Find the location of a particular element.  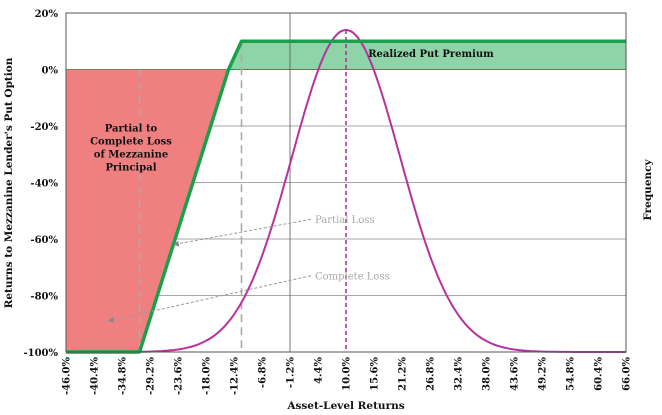

y-tick-label: -20% is located at coordinates (44, 127).